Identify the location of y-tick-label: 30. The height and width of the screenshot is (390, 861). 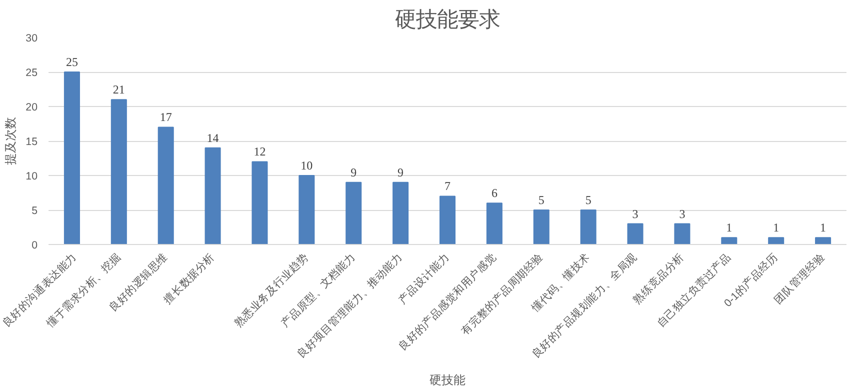
(32, 38).